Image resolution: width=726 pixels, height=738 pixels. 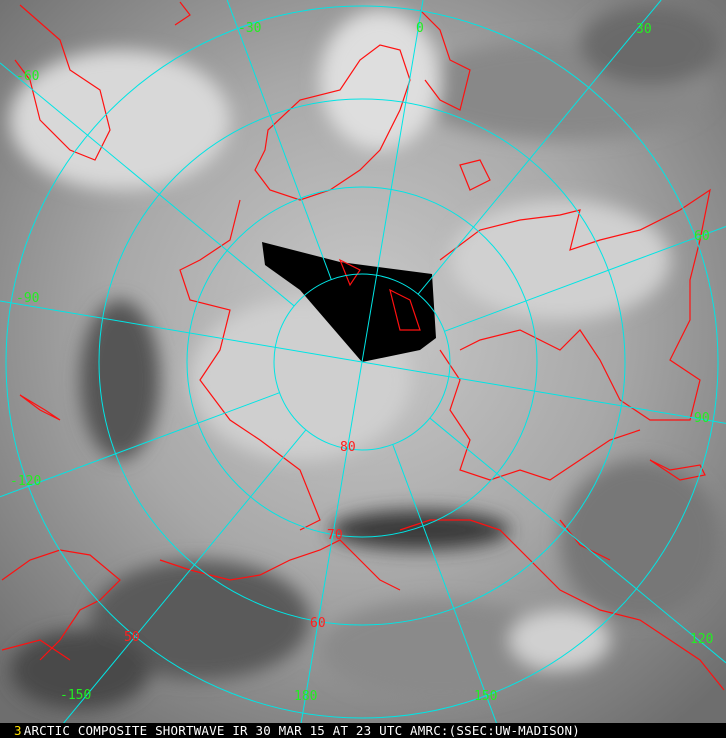 I want to click on latitude-label: 80, so click(x=348, y=447).